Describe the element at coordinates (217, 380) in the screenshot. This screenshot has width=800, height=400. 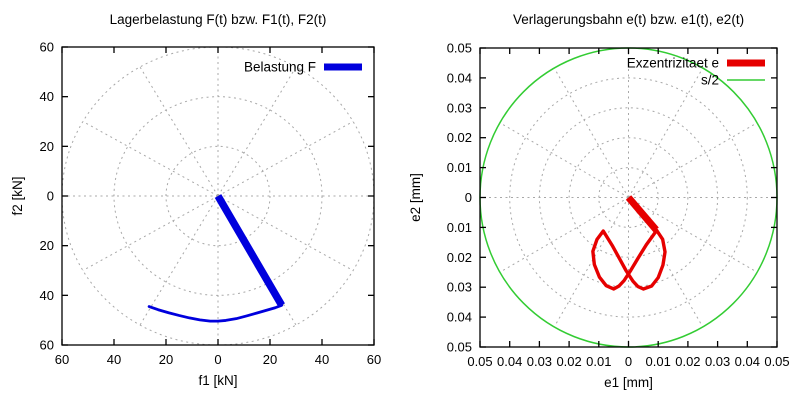
I see `x-axis-label: f1 [kN]` at that location.